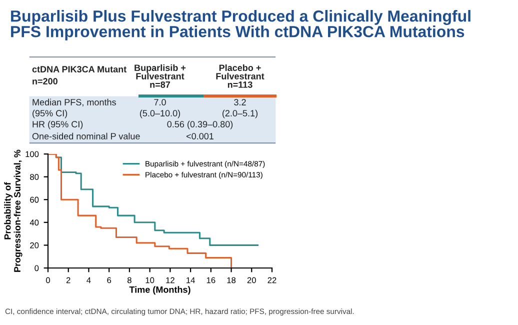 This screenshot has height=325, width=518. What do you see at coordinates (48, 280) in the screenshot?
I see `x-tick-label: 0` at bounding box center [48, 280].